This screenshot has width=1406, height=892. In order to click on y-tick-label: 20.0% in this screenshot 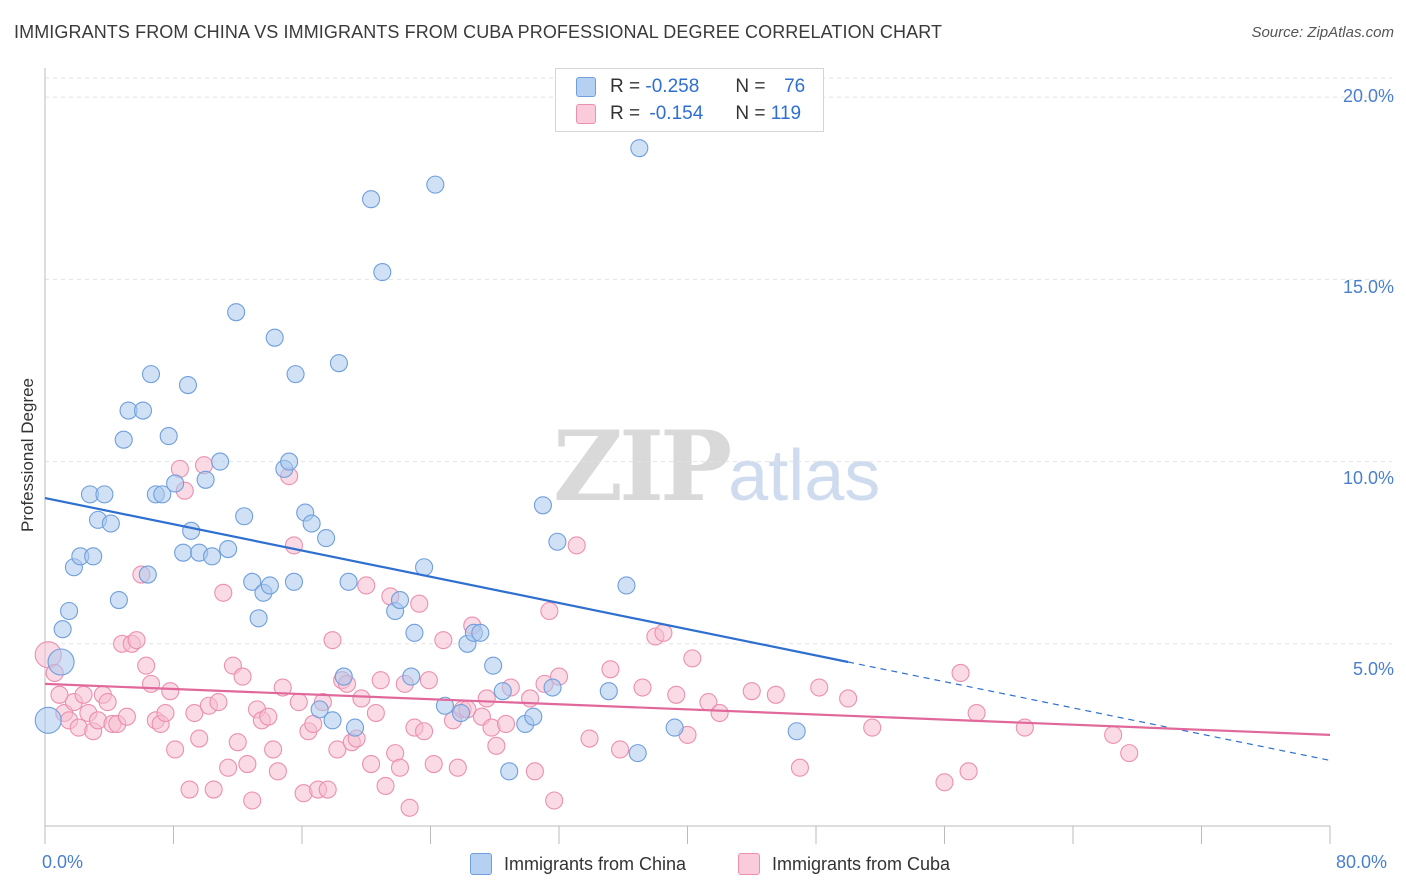, I will do `click(1368, 96)`.